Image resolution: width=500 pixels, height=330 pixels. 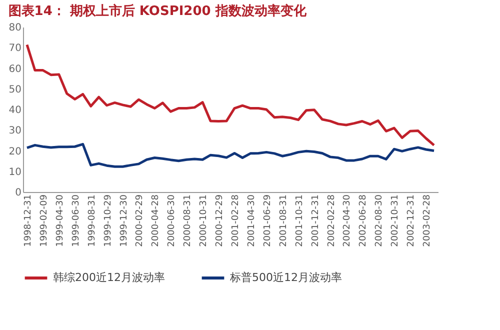 What do you see at coordinates (15, 131) in the screenshot?
I see `y-tick-label: 30` at bounding box center [15, 131].